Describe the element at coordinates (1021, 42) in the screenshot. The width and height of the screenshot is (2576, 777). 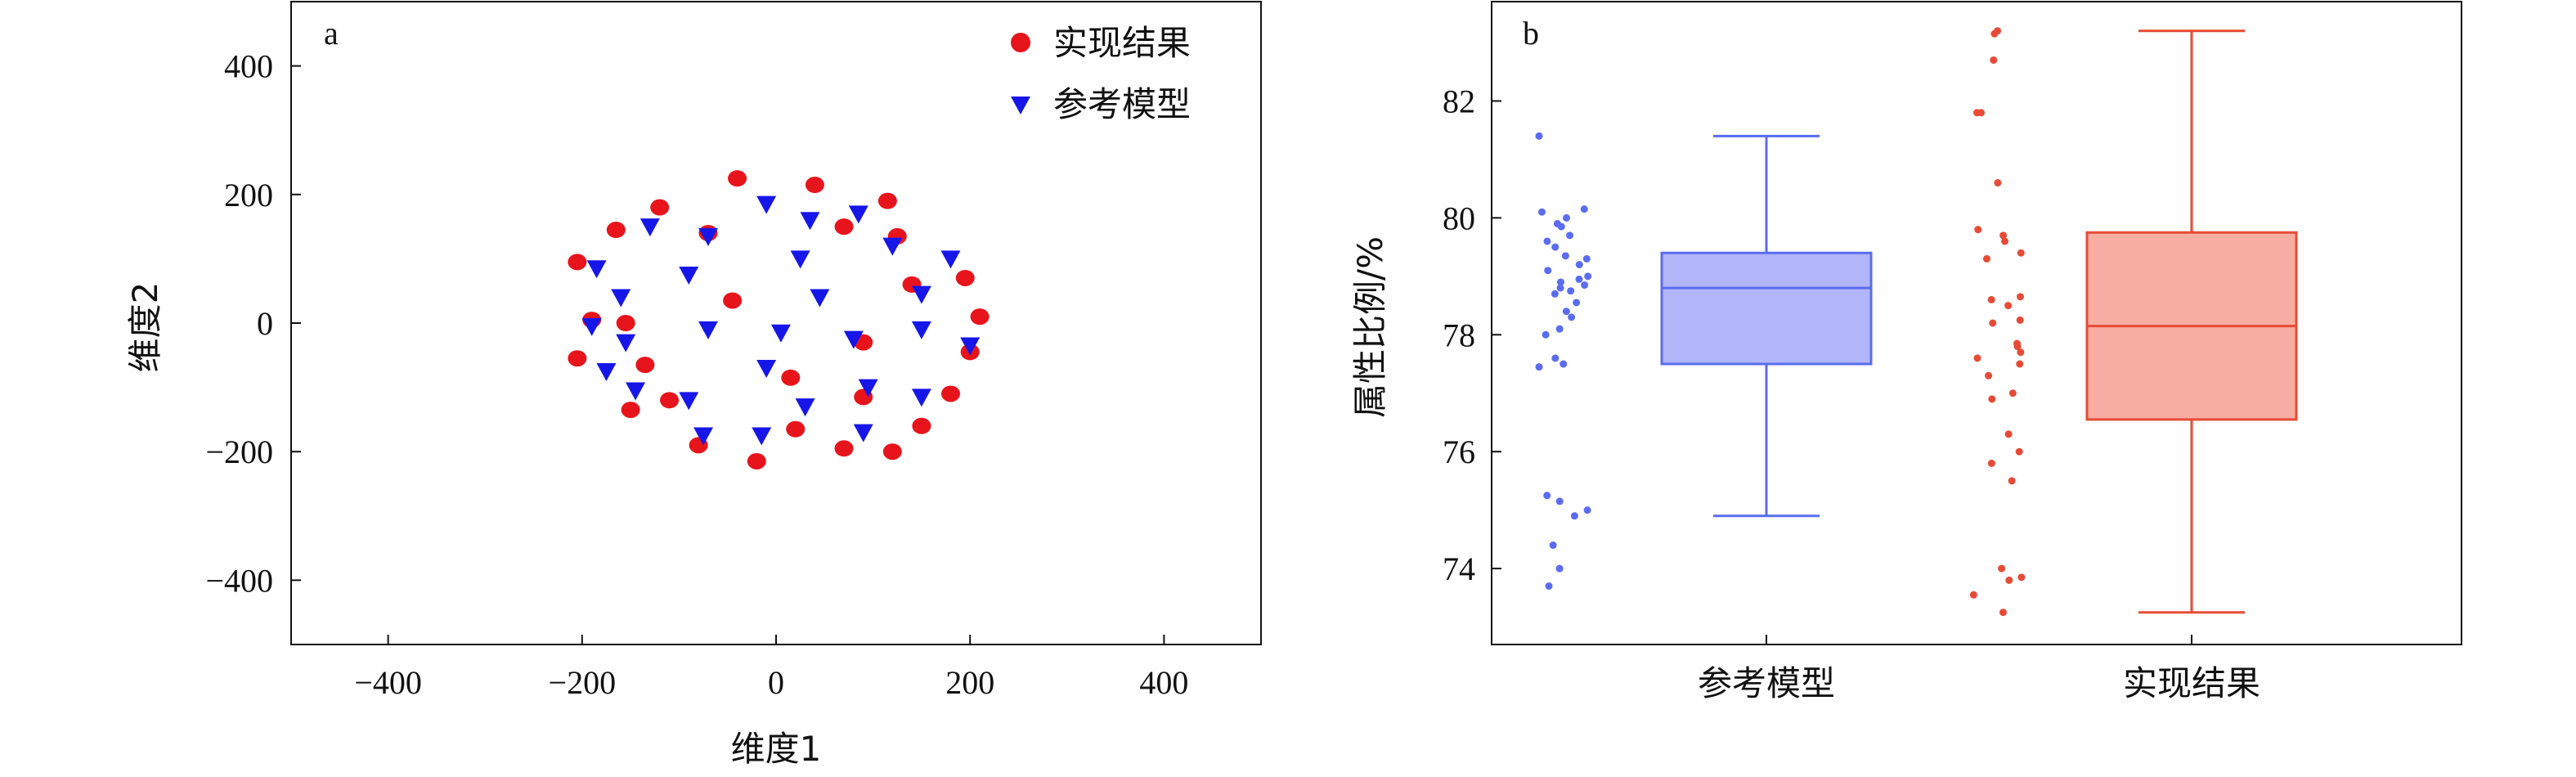
I see `legend-marker-circle` at that location.